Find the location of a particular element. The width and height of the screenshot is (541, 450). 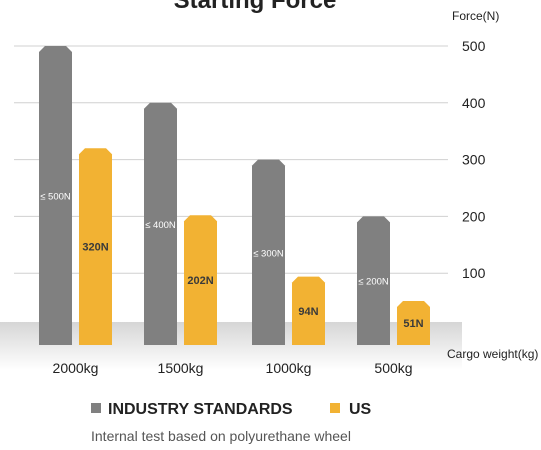

x-category-label: 1500kg is located at coordinates (181, 368).